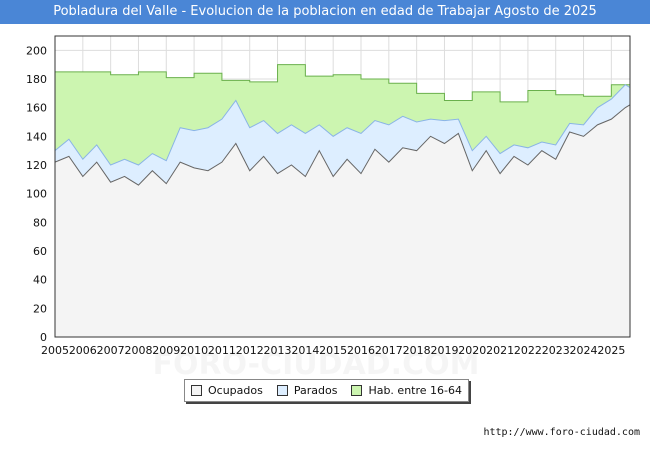 This screenshot has width=650, height=450. I want to click on x-tick-label: 2014, so click(305, 350).